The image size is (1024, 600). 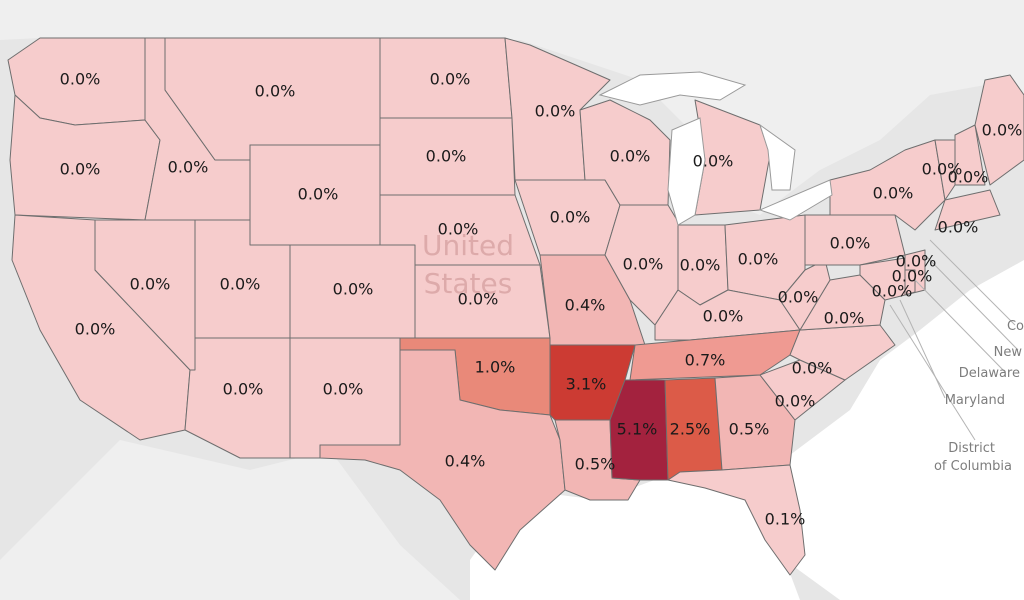 What do you see at coordinates (892, 291) in the screenshot?
I see `value-label-maryland: 0.0%` at bounding box center [892, 291].